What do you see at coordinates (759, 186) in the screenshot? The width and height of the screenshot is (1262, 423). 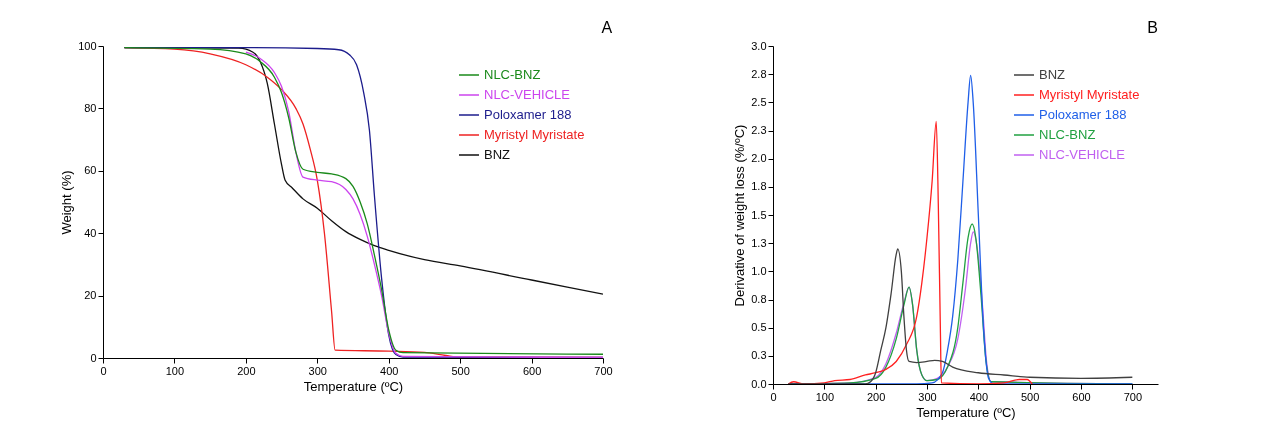 I see `y-tick-label: 1.8` at bounding box center [759, 186].